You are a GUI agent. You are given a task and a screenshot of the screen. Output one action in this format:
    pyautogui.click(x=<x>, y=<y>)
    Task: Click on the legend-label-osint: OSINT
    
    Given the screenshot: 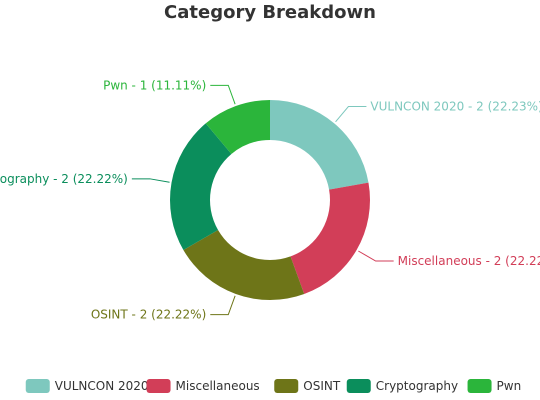 What is the action you would take?
    pyautogui.click(x=322, y=386)
    